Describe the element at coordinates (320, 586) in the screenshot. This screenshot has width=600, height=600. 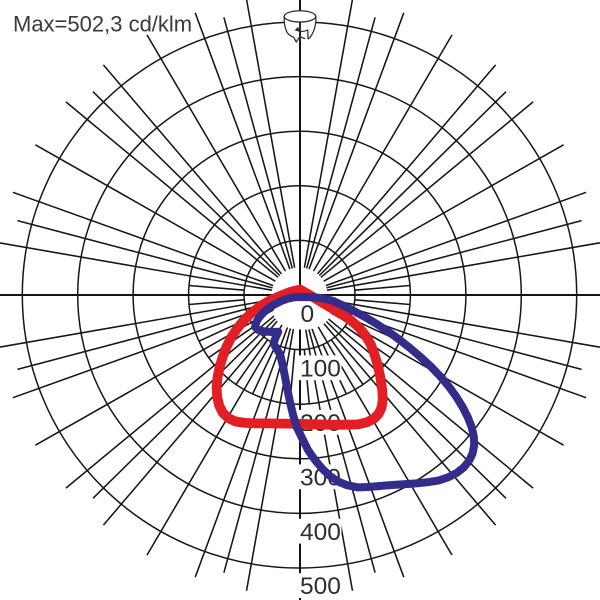
I see `svg-text: 500` at that location.